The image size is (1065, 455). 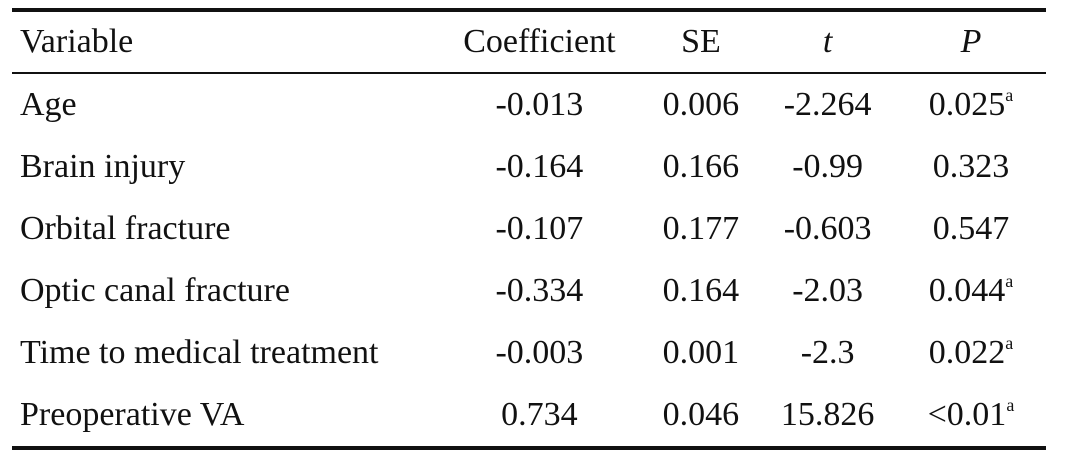 I want to click on cell-p: 0.044a, so click(x=971, y=291).